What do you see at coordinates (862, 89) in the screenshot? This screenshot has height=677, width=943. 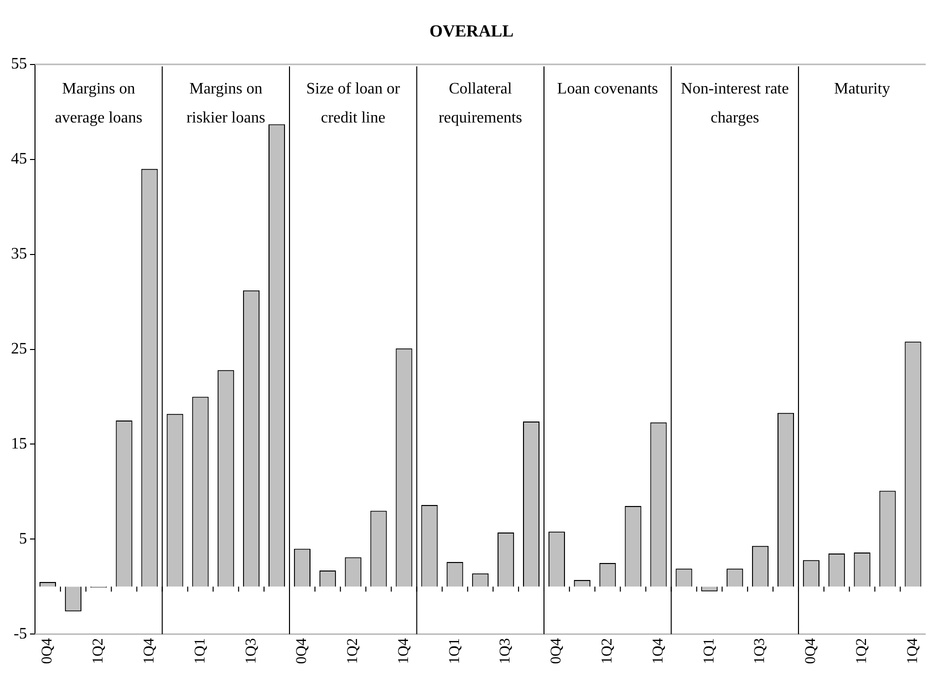 I see `annotation: Maturity` at bounding box center [862, 89].